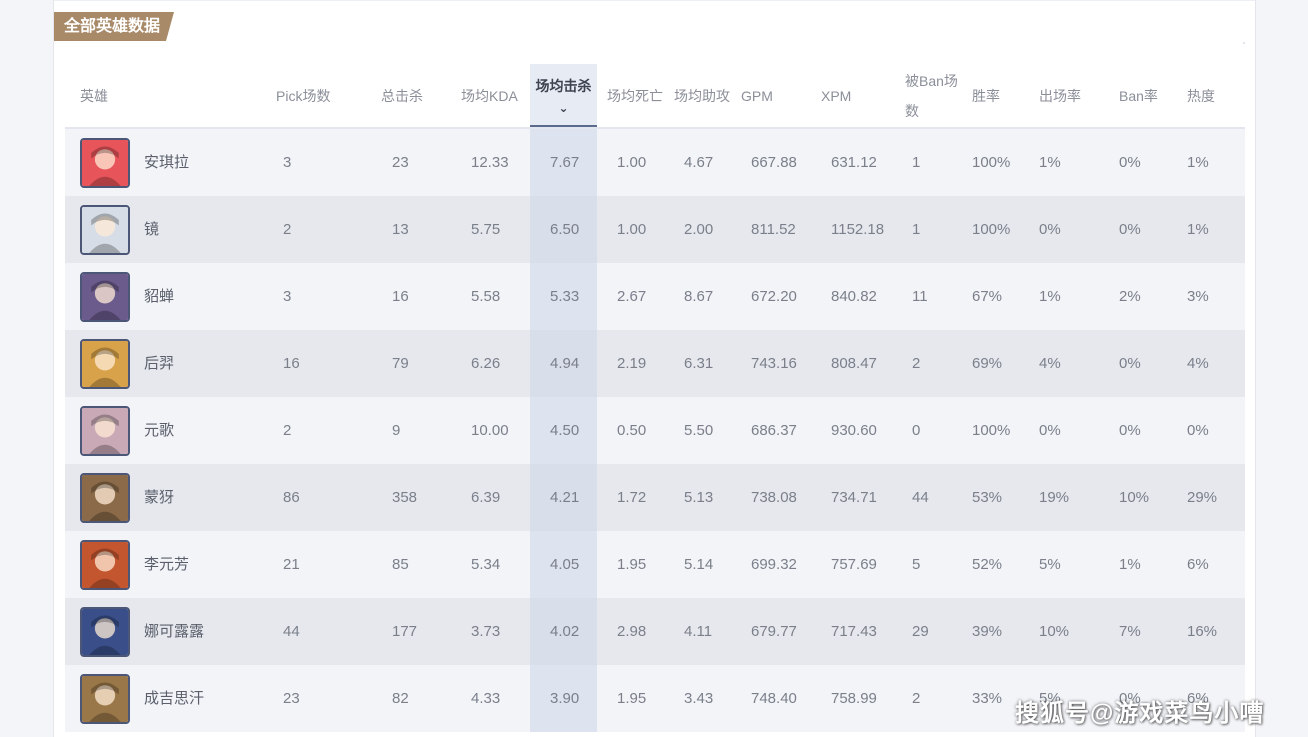 The height and width of the screenshot is (737, 1308). I want to click on cell-ban-rate: 10%, so click(1134, 497).